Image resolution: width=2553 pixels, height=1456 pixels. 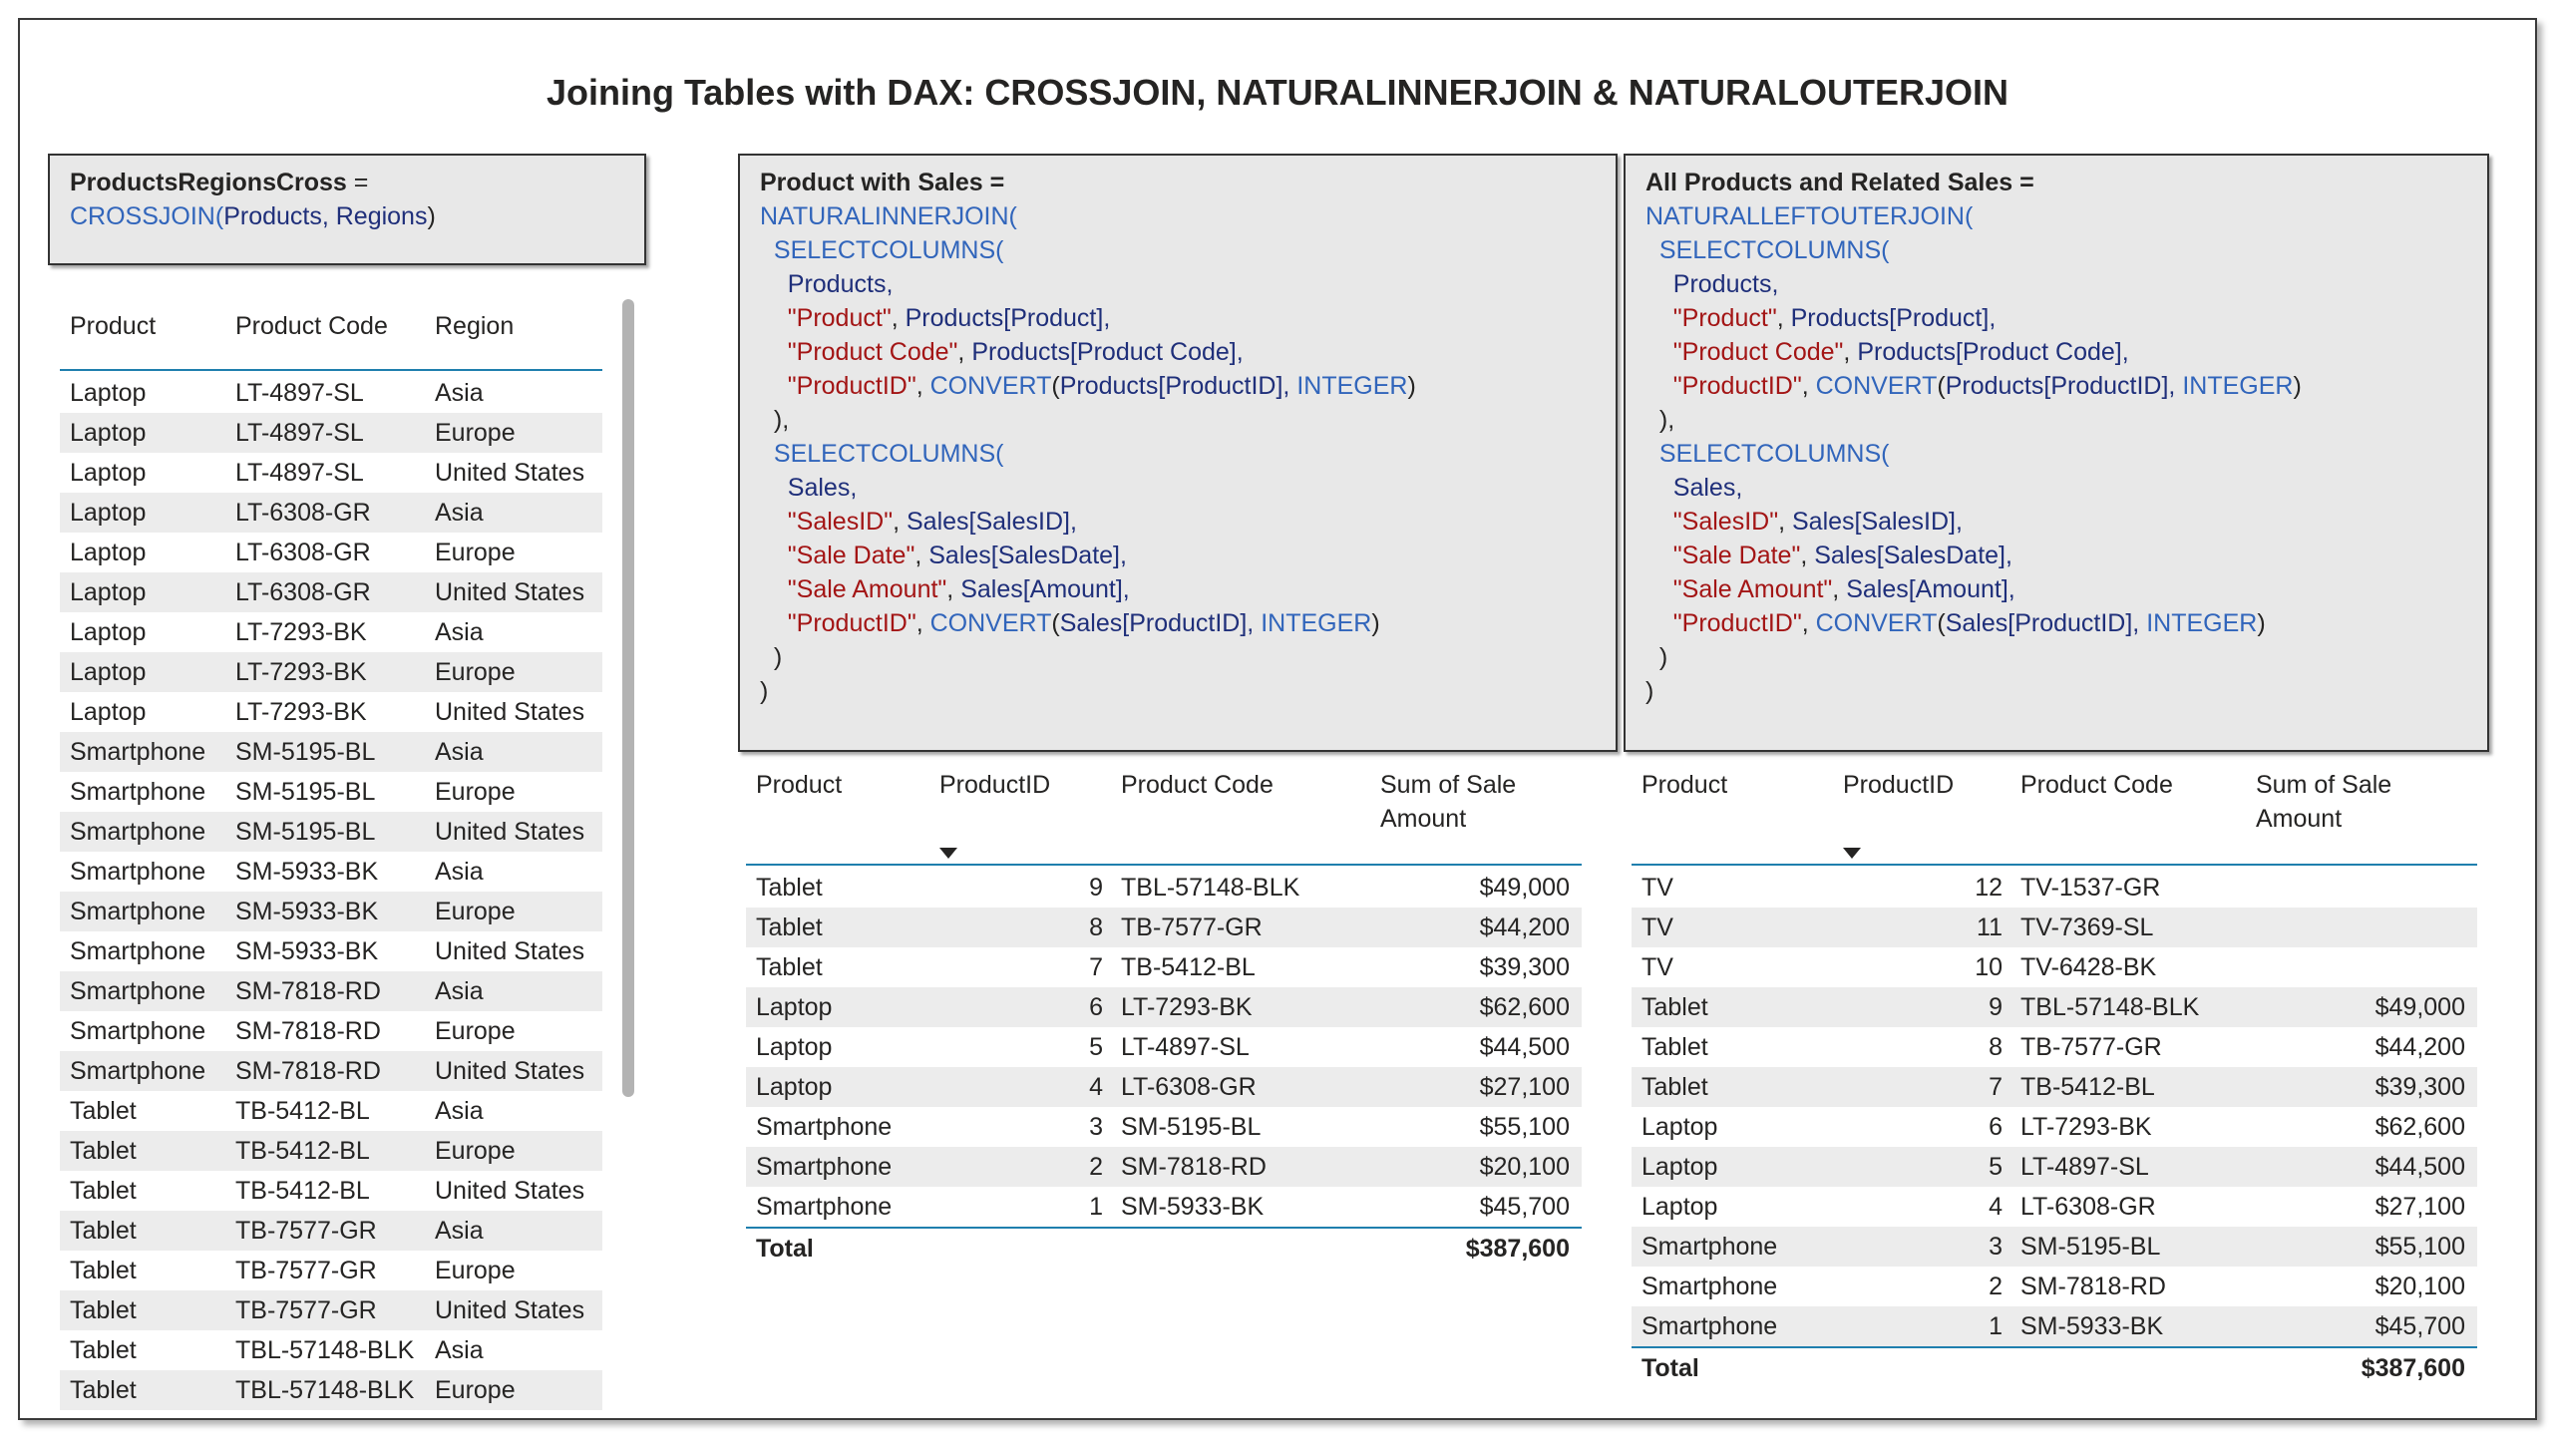 What do you see at coordinates (331, 1231) in the screenshot?
I see `table-row: Tablet TB-7577-GR Asia` at bounding box center [331, 1231].